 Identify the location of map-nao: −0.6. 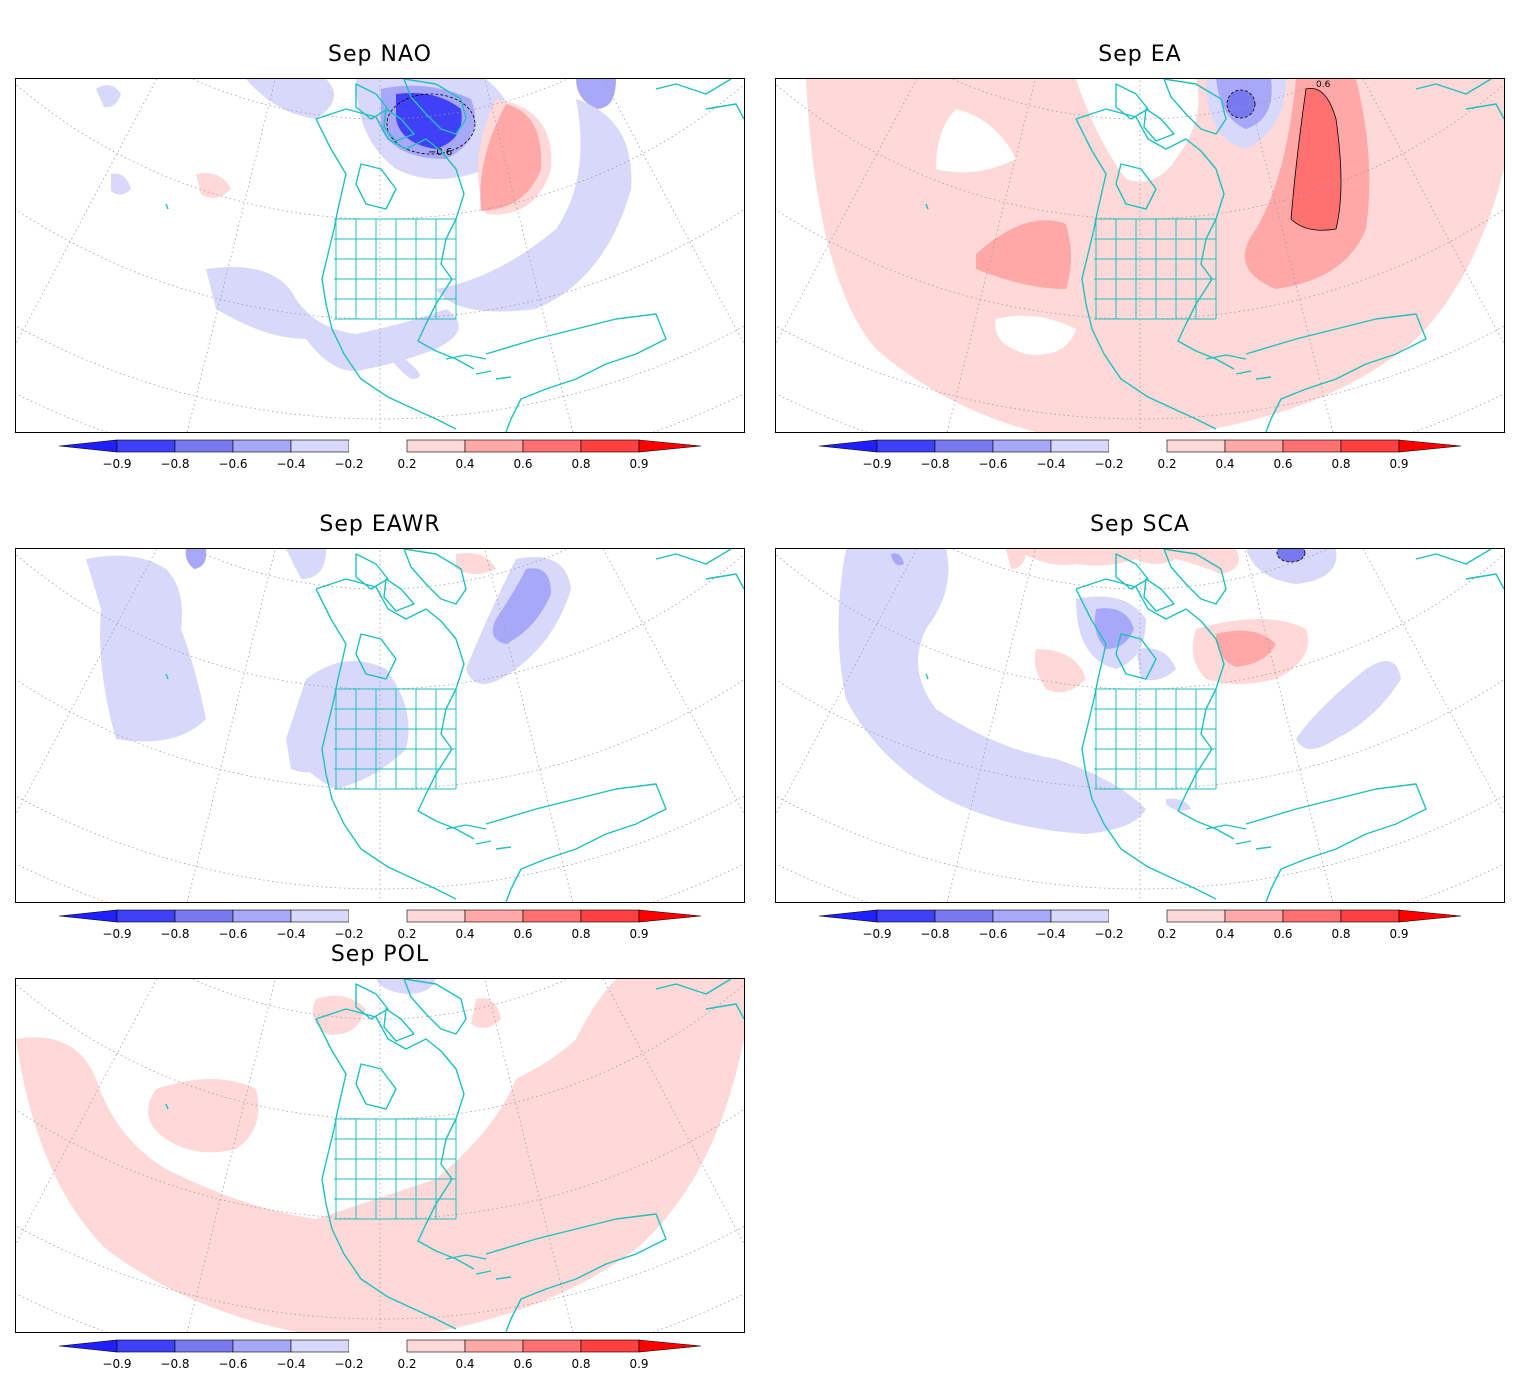
(380, 255).